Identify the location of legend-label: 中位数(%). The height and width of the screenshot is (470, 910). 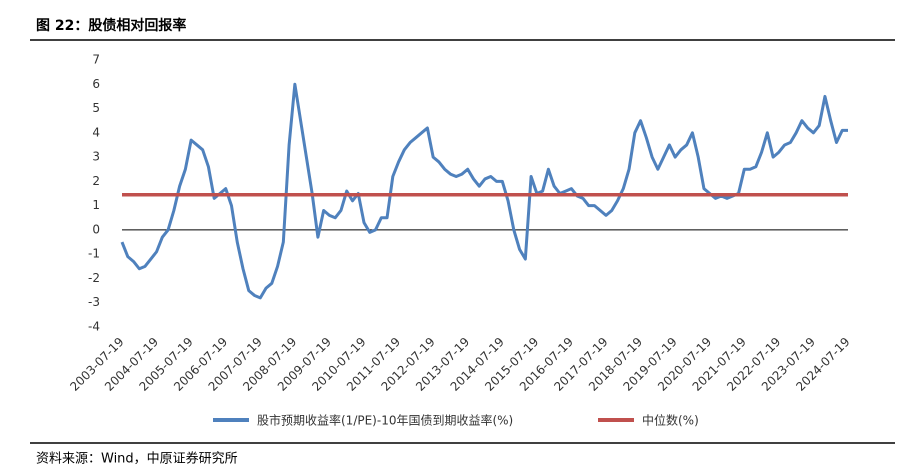
(670, 420).